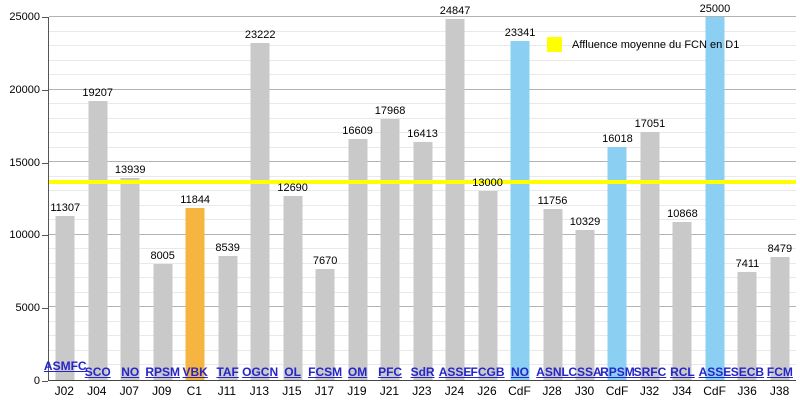  Describe the element at coordinates (357, 372) in the screenshot. I see `opponent-link-om: OM` at that location.